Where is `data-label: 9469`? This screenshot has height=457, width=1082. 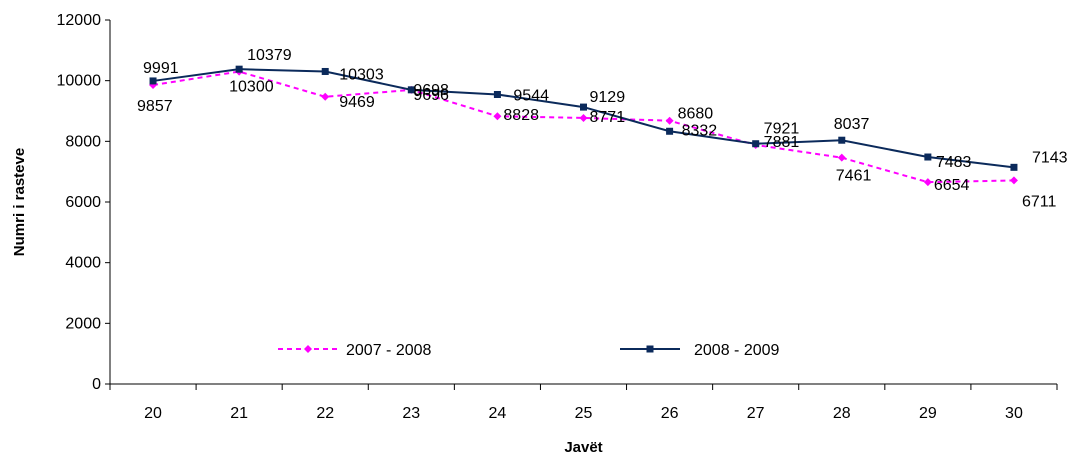
data-label: 9469 is located at coordinates (357, 102).